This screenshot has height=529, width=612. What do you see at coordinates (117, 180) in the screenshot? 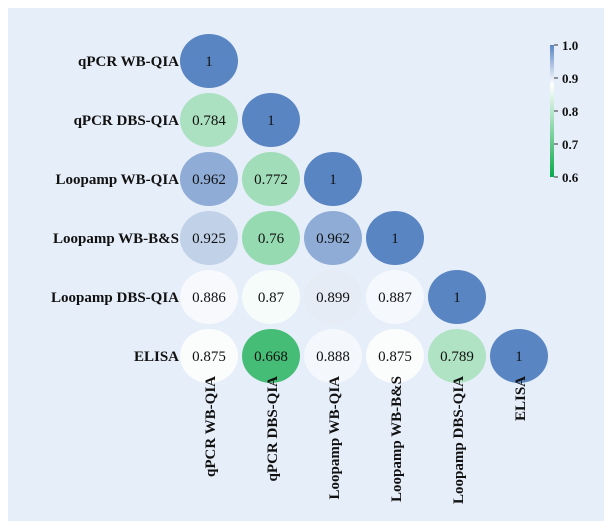
I see `row-label-loopamp-wb-qia: Loopamp WB-QIA` at bounding box center [117, 180].